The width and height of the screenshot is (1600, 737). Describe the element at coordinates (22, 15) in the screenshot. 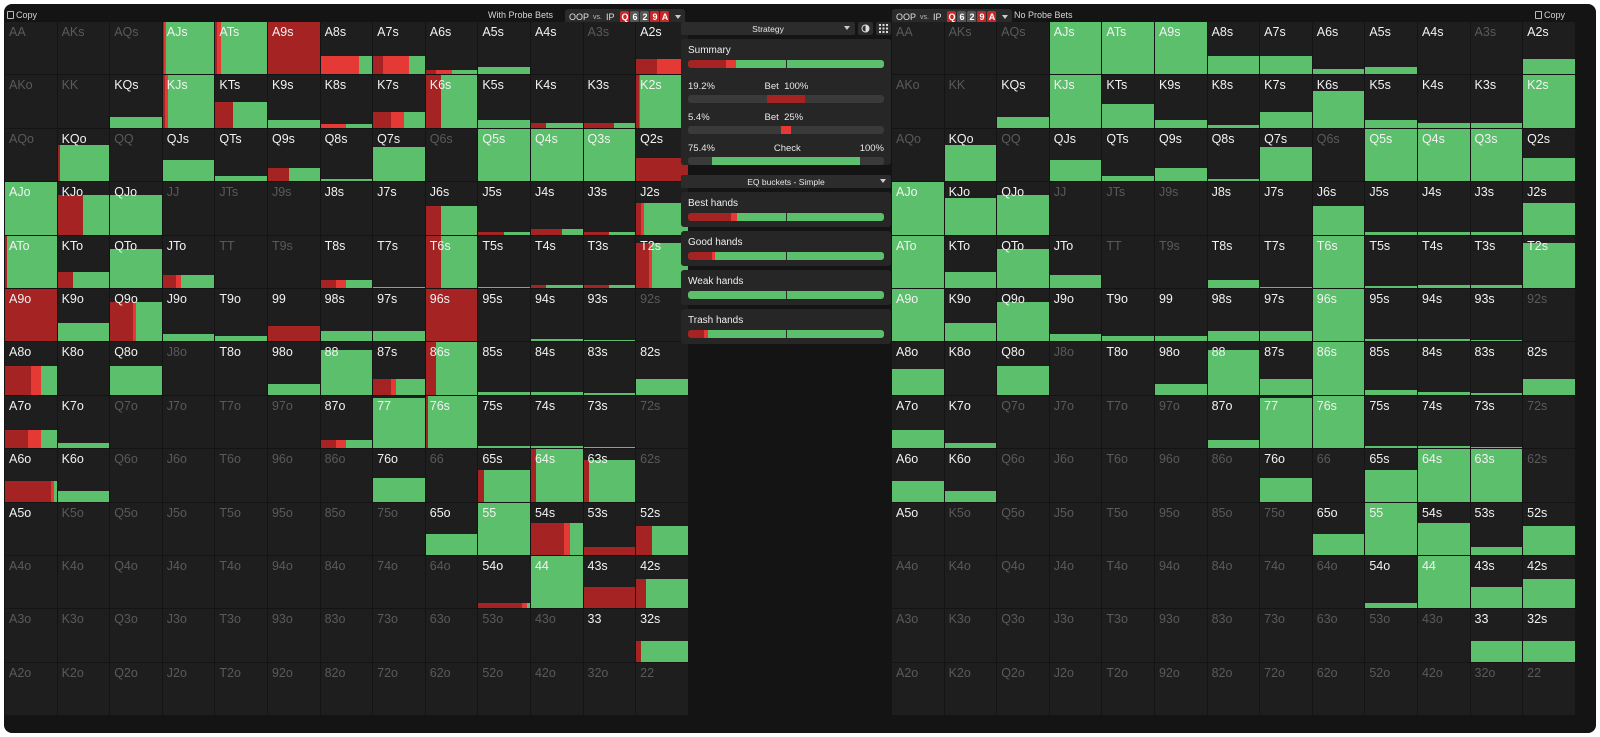

I see `left-copy-button: Copy` at that location.